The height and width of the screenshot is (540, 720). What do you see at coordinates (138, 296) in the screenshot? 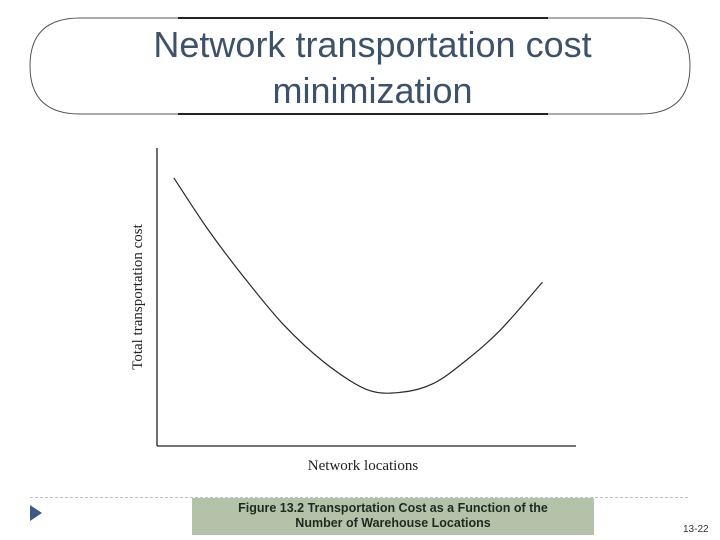
I see `y-axis-label: Total transportation cost` at bounding box center [138, 296].